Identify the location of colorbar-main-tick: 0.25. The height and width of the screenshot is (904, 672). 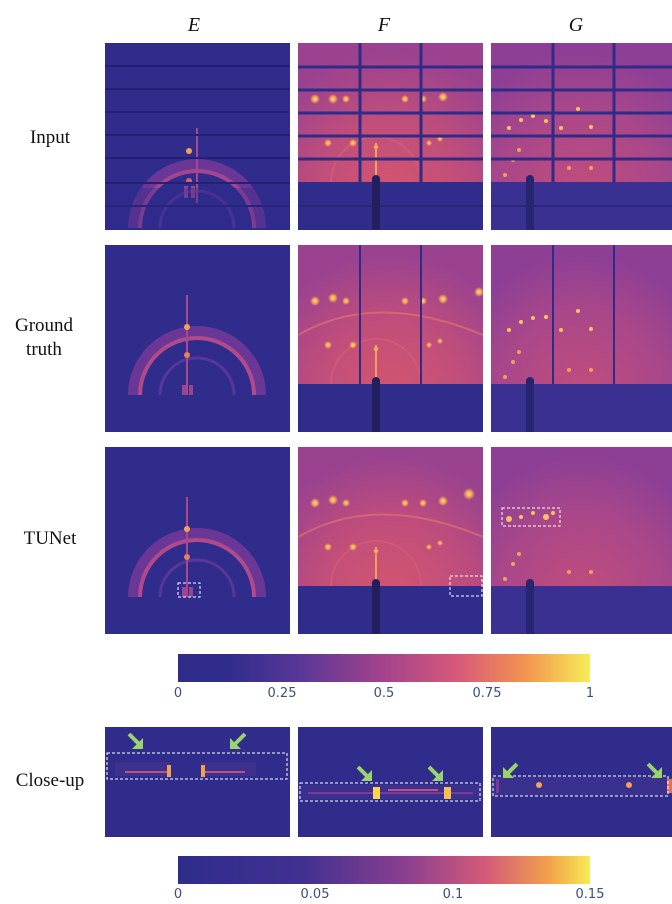
(282, 693).